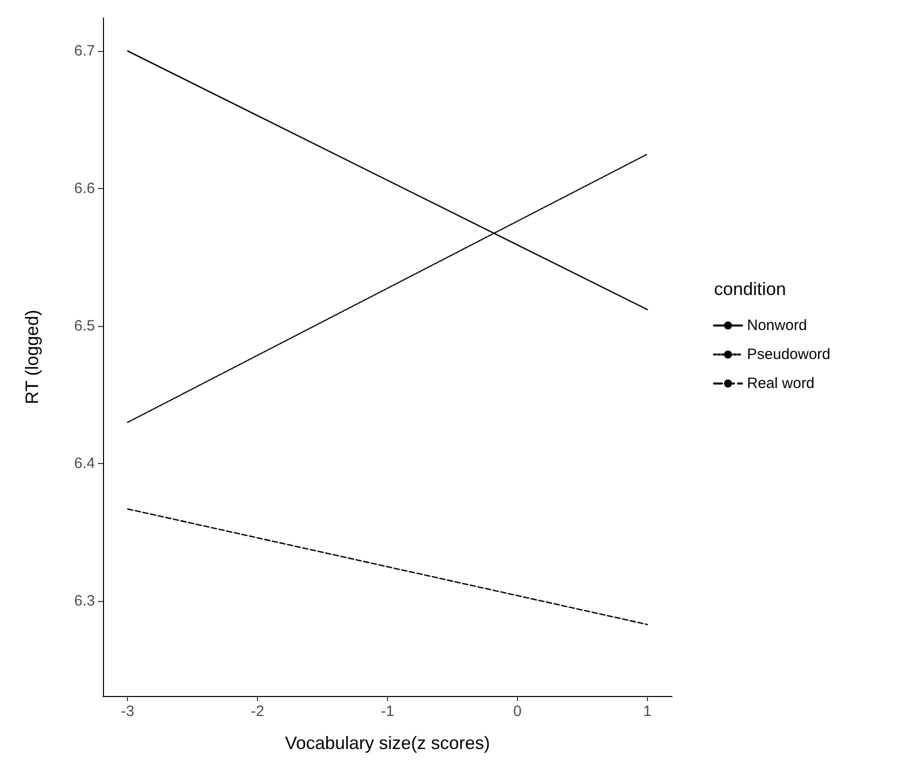 Image resolution: width=912 pixels, height=784 pixels. What do you see at coordinates (750, 289) in the screenshot?
I see `legend-title: condition` at bounding box center [750, 289].